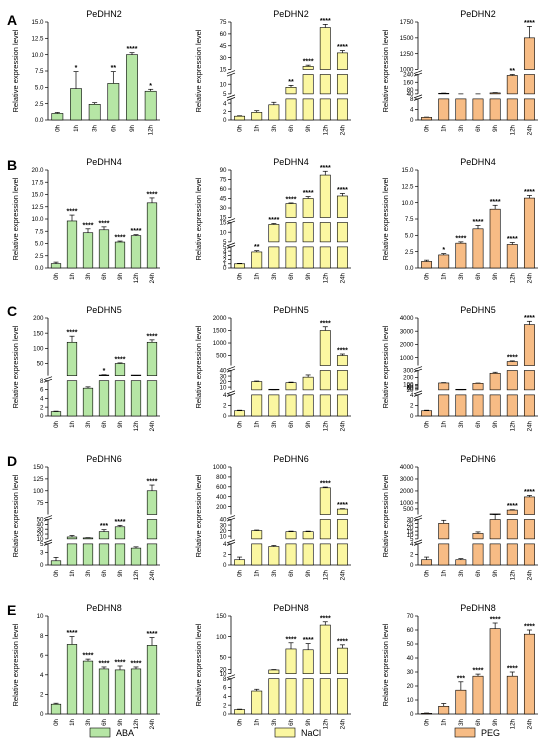 Image resolution: width=550 pixels, height=743 pixels. Describe the element at coordinates (152, 194) in the screenshot. I see `chart-1-0-sig-24h: ****` at that location.